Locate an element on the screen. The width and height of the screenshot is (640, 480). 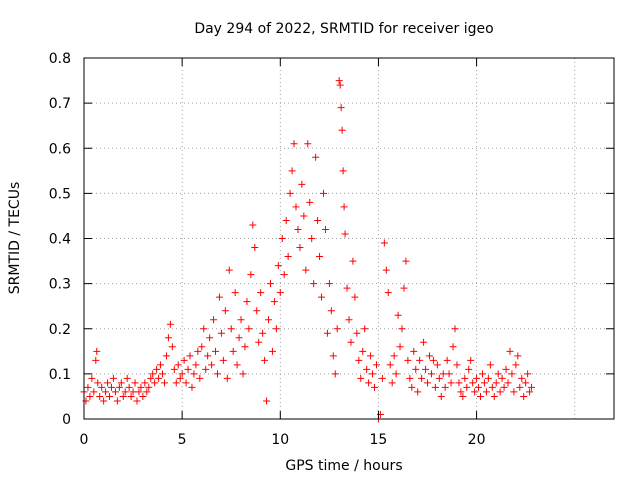
y-tick-label: 0.1 is located at coordinates (60, 375).